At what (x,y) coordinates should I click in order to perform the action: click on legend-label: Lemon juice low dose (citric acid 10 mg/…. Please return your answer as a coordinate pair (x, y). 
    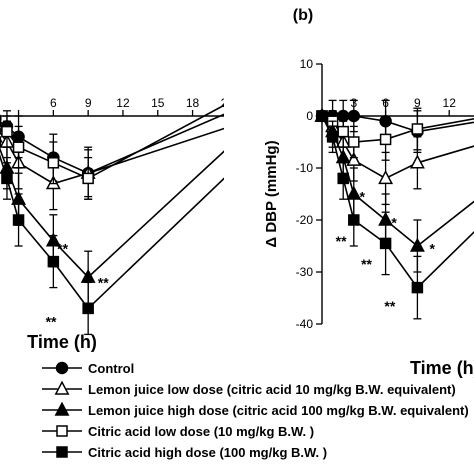
    Looking at the image, I should click on (272, 389).